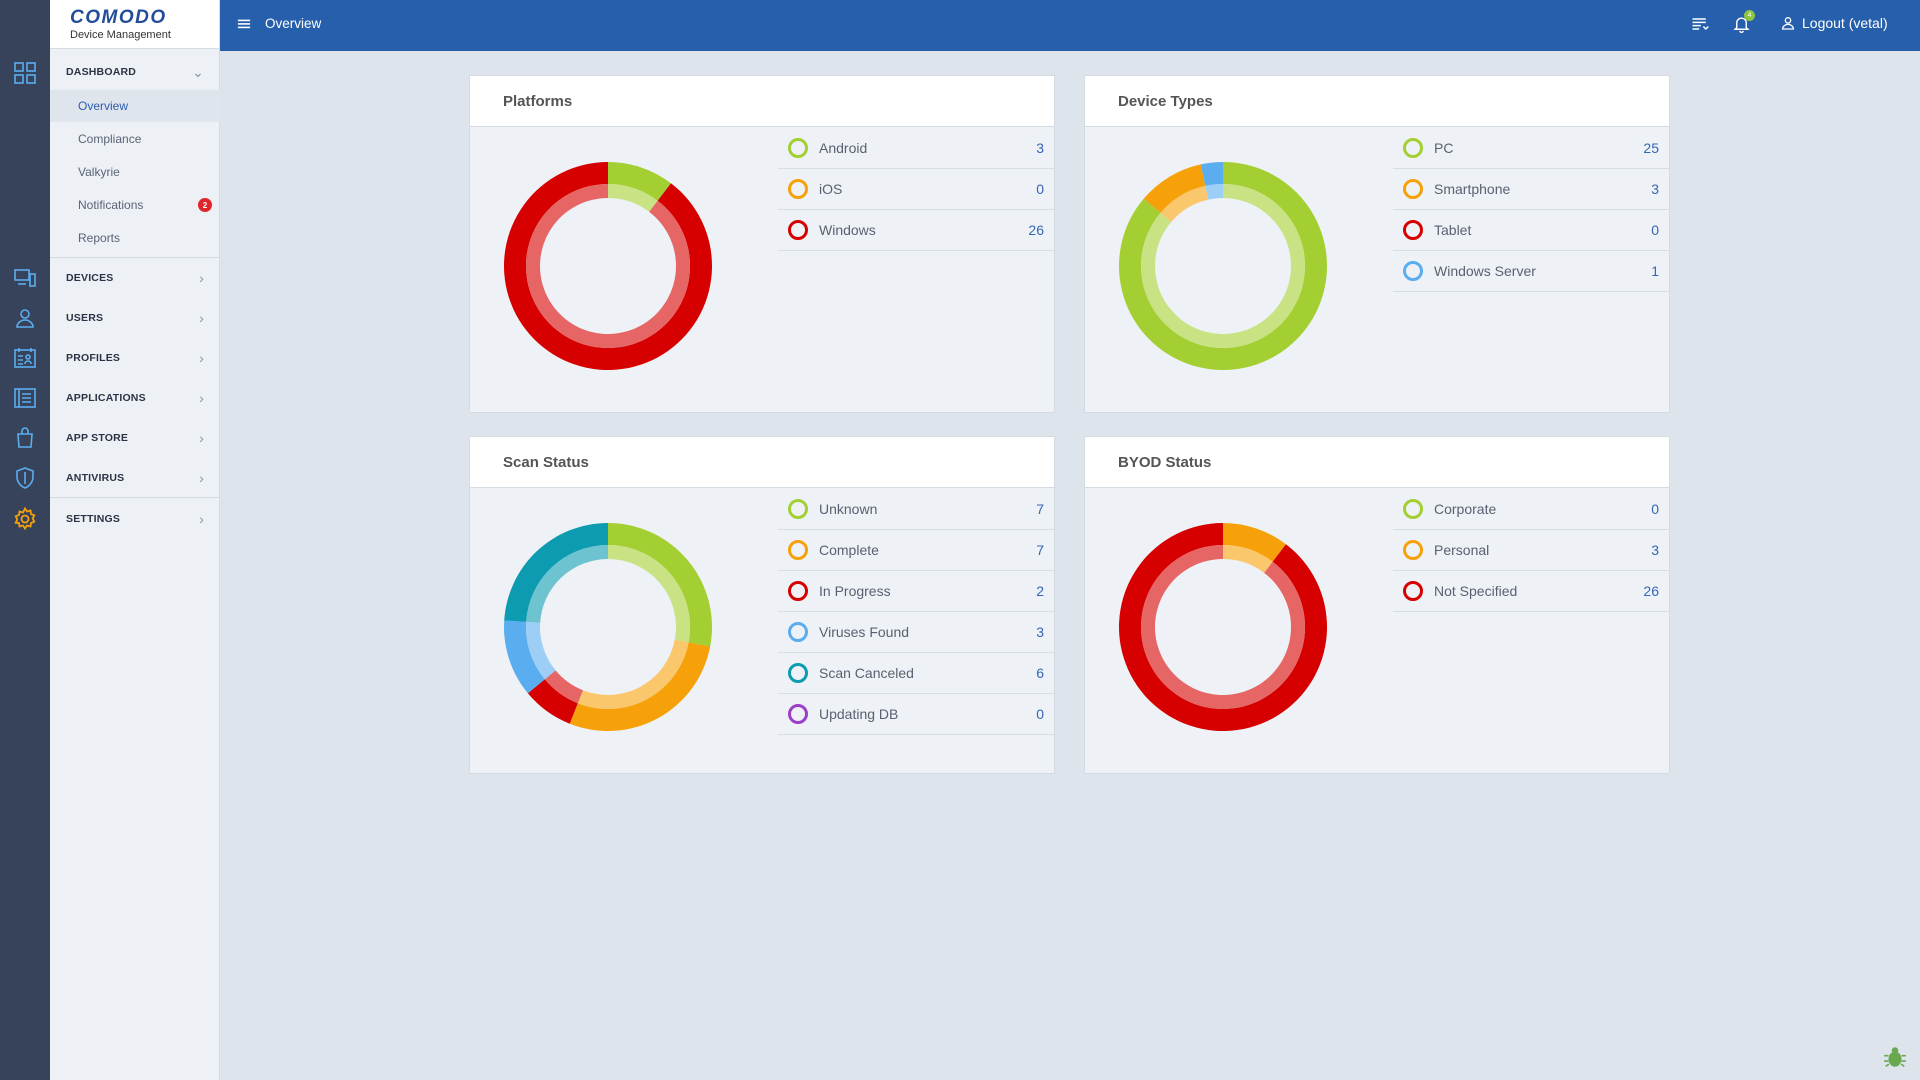 The width and height of the screenshot is (1920, 1080). I want to click on applications-icon, so click(25, 398).